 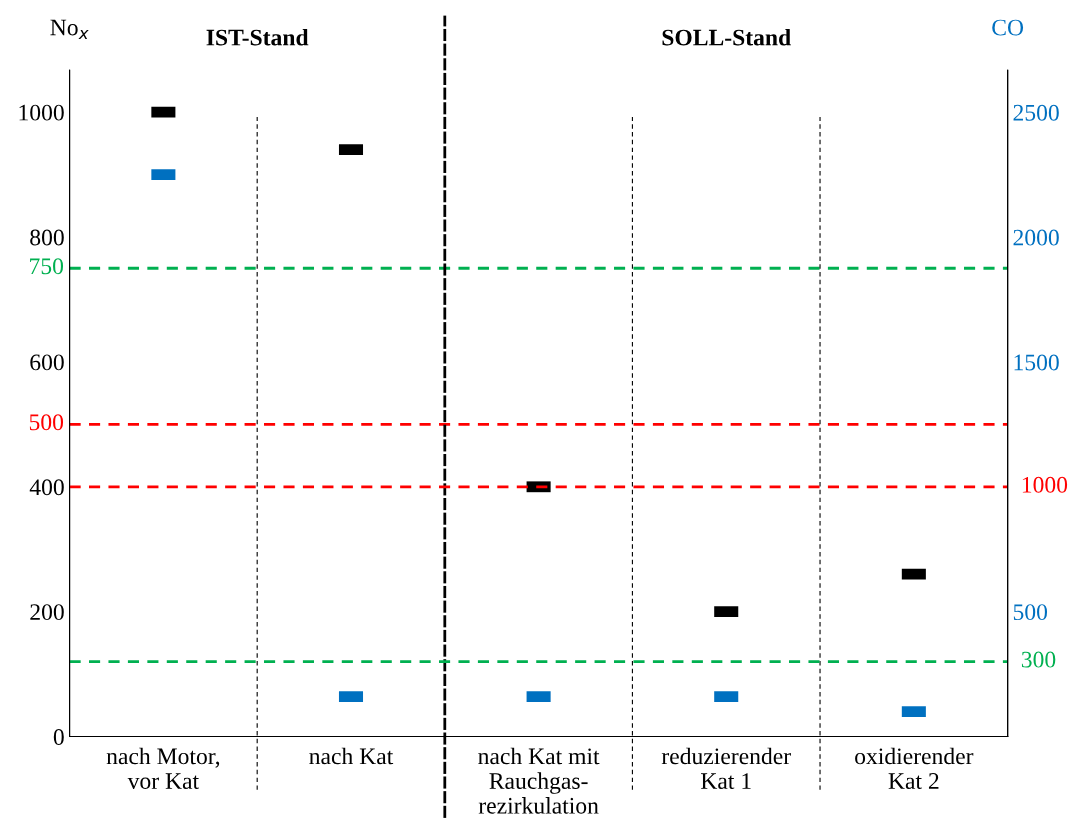 What do you see at coordinates (1045, 484) in the screenshot?
I see `ref-line-label: 1000` at bounding box center [1045, 484].